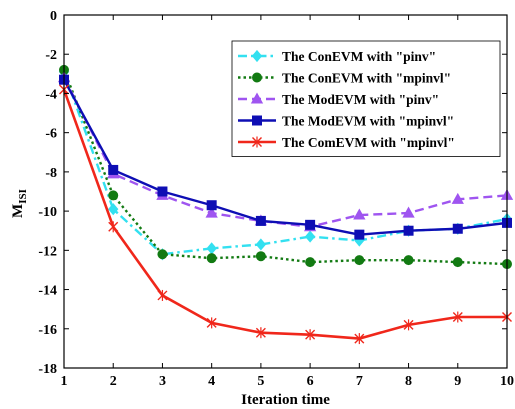  What do you see at coordinates (47, 291) in the screenshot?
I see `y-tick-label: -14` at bounding box center [47, 291].